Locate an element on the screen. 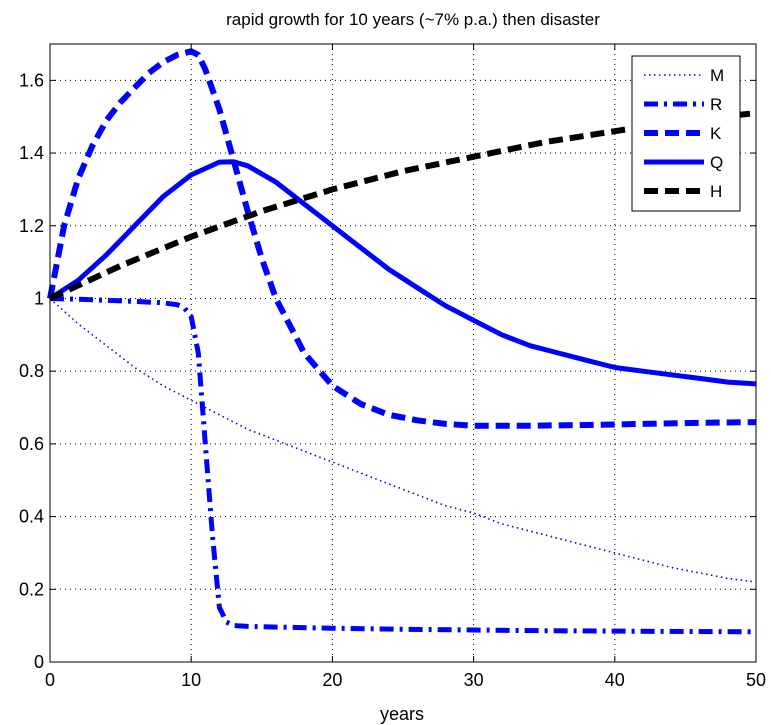  legend-label-q: Q is located at coordinates (716, 162).